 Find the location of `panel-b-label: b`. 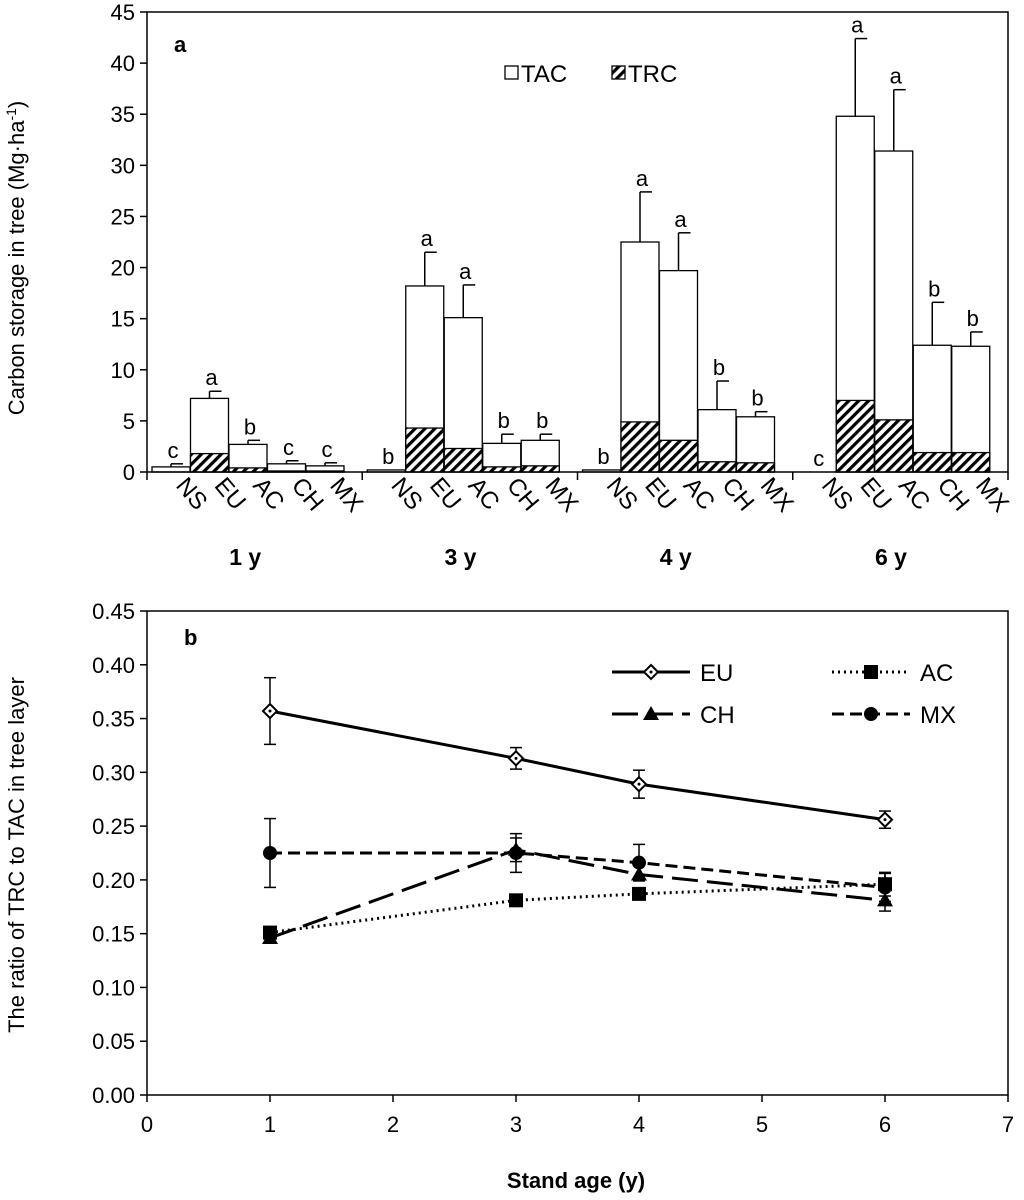

panel-b-label: b is located at coordinates (190, 637).